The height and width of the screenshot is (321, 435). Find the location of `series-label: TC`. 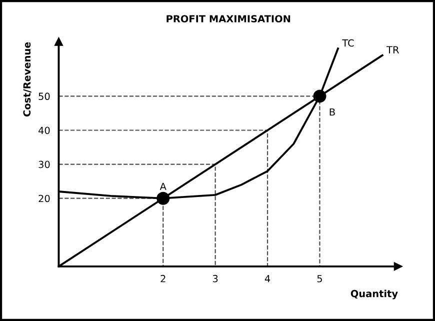

series-label: TC is located at coordinates (348, 43).